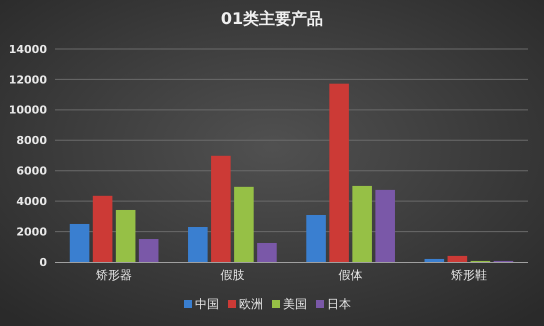 The height and width of the screenshot is (326, 544). I want to click on x-tick-label: 矫形器, so click(114, 275).